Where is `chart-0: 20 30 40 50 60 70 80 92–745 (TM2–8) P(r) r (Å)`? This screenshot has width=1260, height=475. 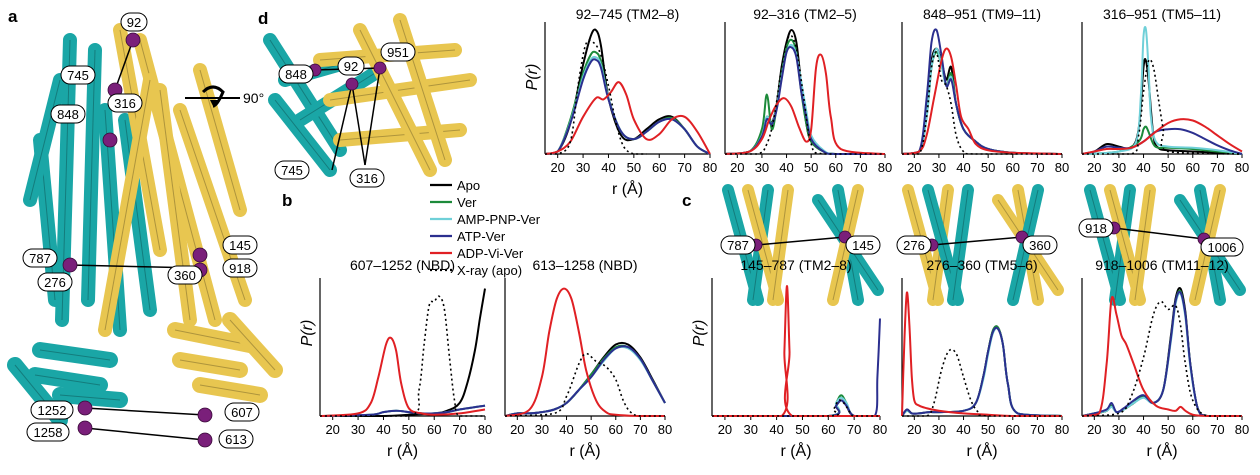
chart-0: 20 30 40 50 60 70 80 92–745 (TM2–8) P(r) r (Å) is located at coordinates (620, 102).